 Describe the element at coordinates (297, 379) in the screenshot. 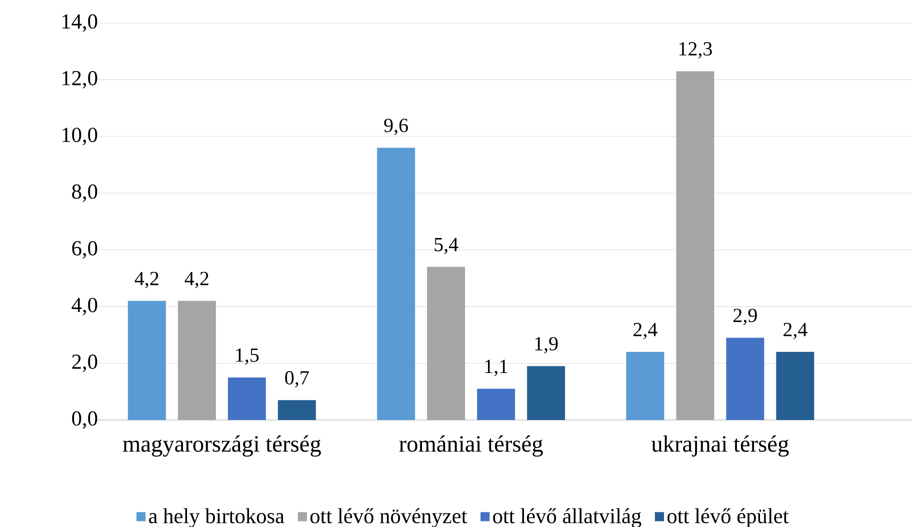

I see `data-label: 0,7` at that location.